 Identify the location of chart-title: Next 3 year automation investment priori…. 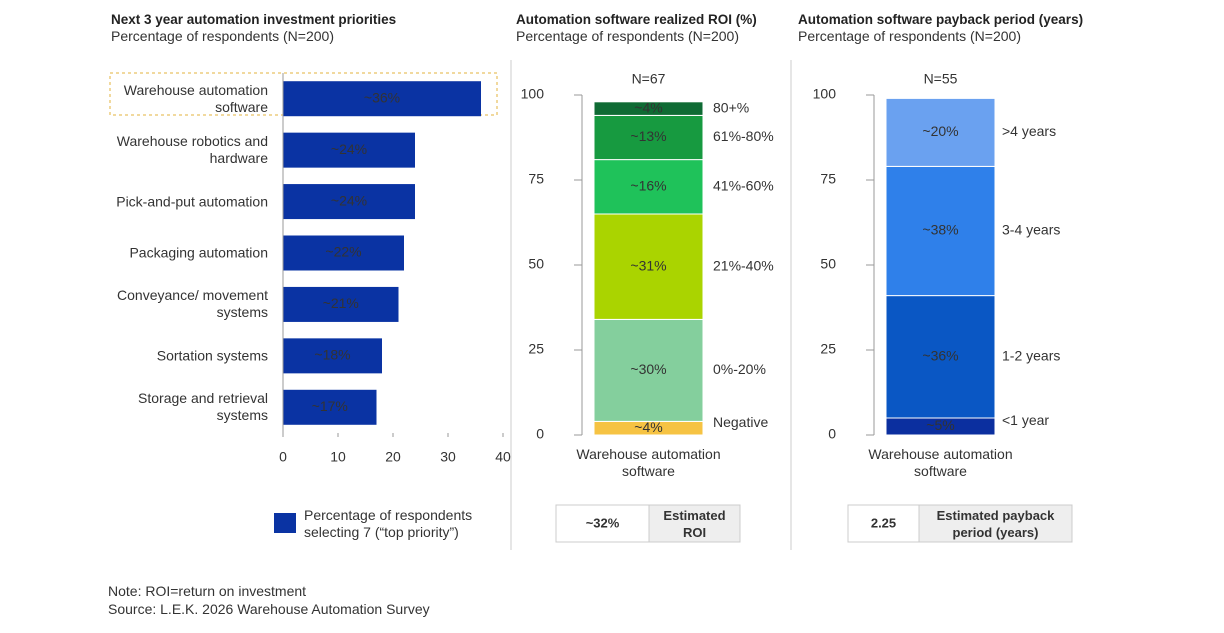
(254, 19).